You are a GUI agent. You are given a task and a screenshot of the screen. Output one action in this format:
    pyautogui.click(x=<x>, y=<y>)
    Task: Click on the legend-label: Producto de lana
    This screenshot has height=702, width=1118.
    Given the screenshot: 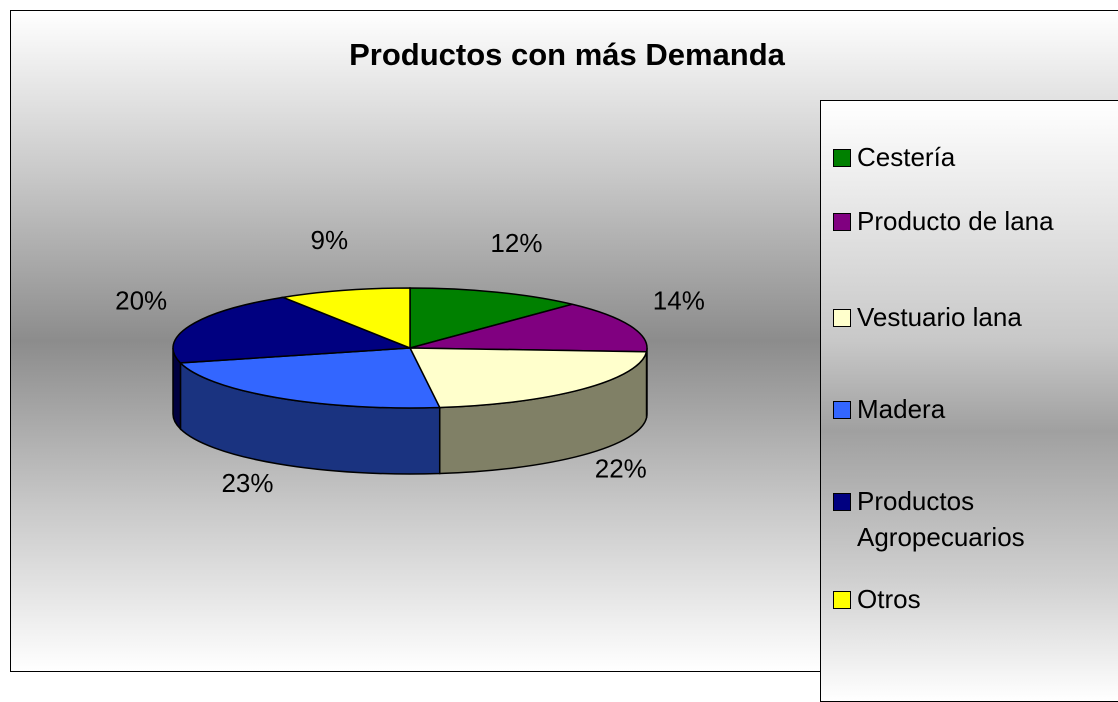 What is the action you would take?
    pyautogui.click(x=980, y=221)
    